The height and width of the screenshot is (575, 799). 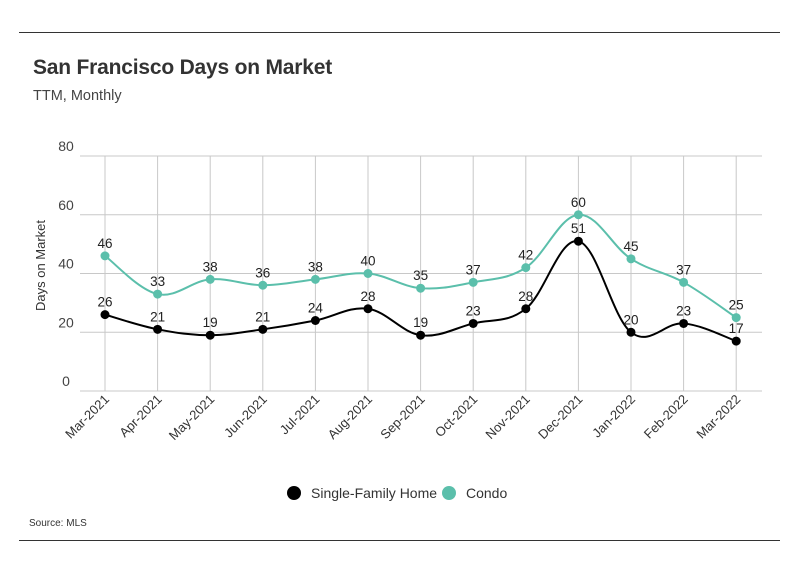 What do you see at coordinates (399, 540) in the screenshot?
I see `bottom-rule` at bounding box center [399, 540].